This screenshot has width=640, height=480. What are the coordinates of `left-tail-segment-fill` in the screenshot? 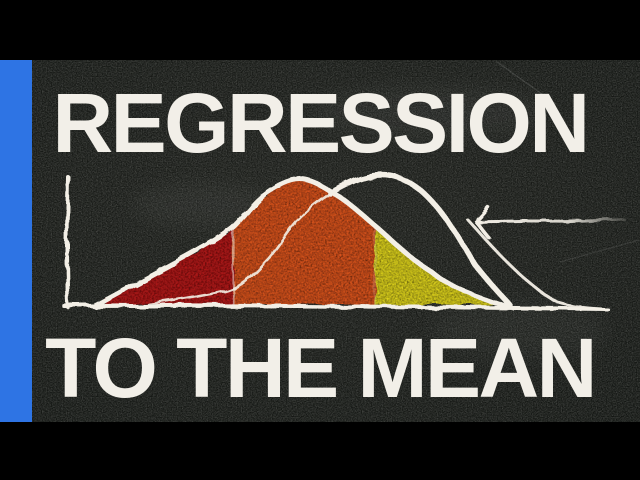 It's located at (164, 266).